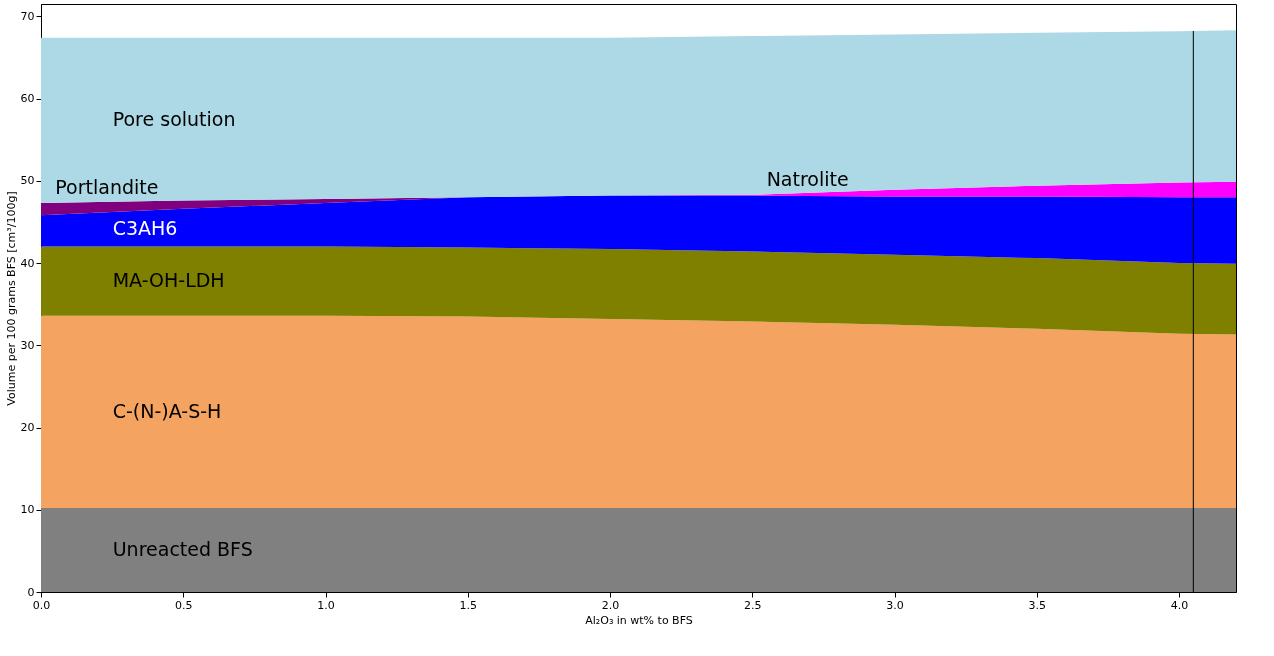 The width and height of the screenshot is (1274, 656). What do you see at coordinates (27, 16) in the screenshot?
I see `y-tick-label: 70` at bounding box center [27, 16].